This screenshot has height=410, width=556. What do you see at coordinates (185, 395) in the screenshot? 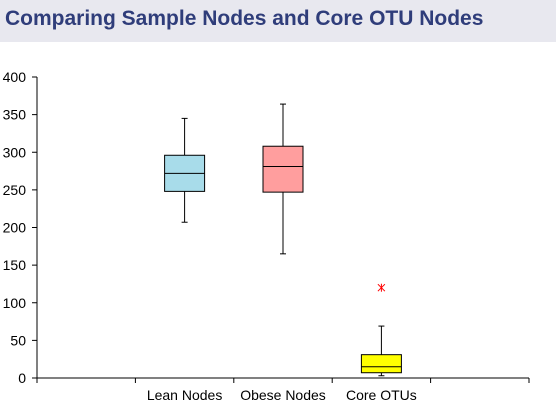
I see `x-category-label: Lean Nodes` at bounding box center [185, 395].